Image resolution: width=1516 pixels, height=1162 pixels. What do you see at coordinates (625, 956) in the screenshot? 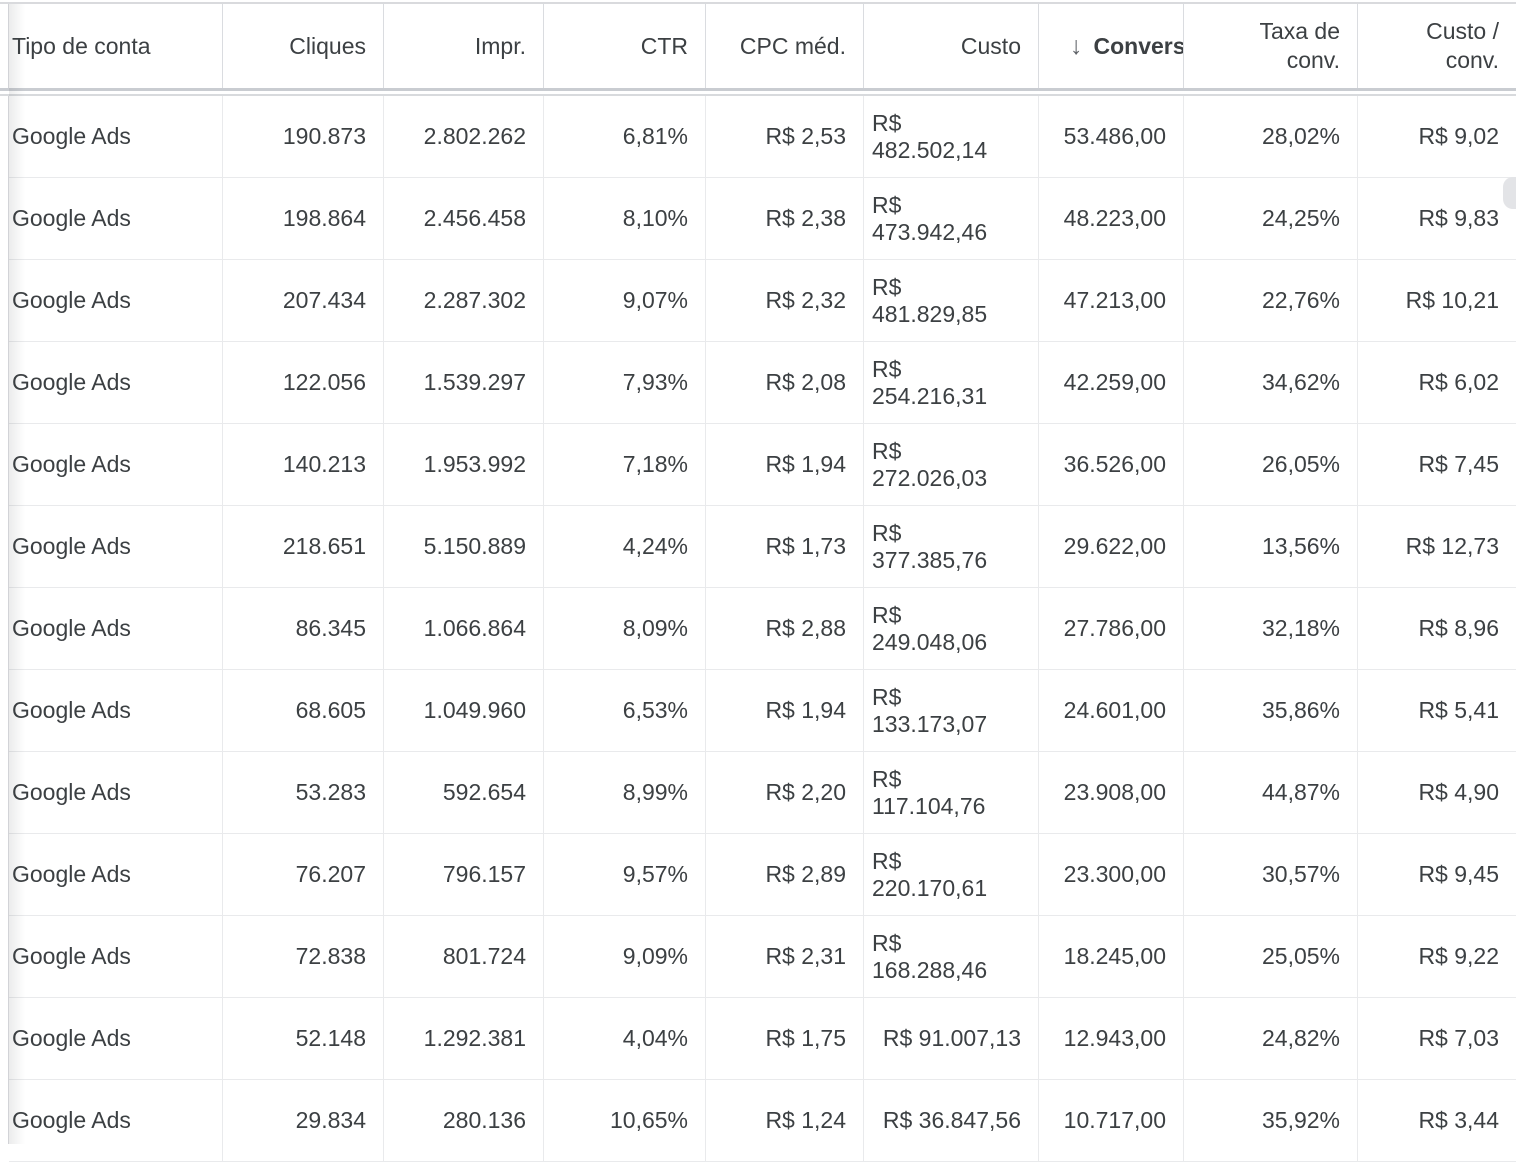
I see `cell-ctr: 9,09%` at bounding box center [625, 956].